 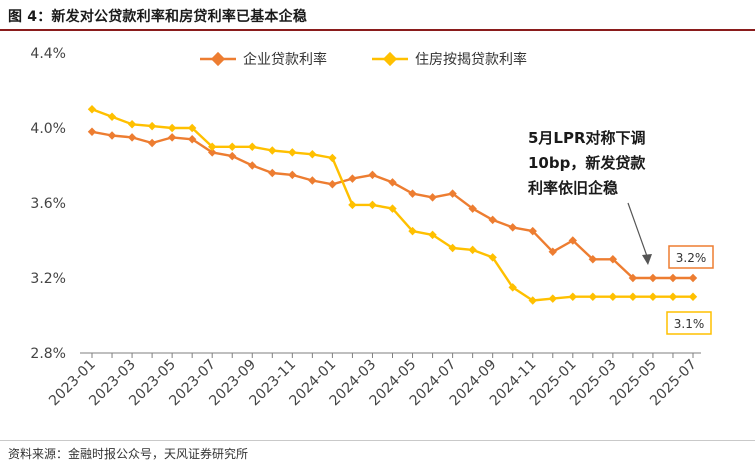 What do you see at coordinates (363, 59) in the screenshot?
I see `legend: 企业贷款利率 住房按揭贷款利率` at bounding box center [363, 59].